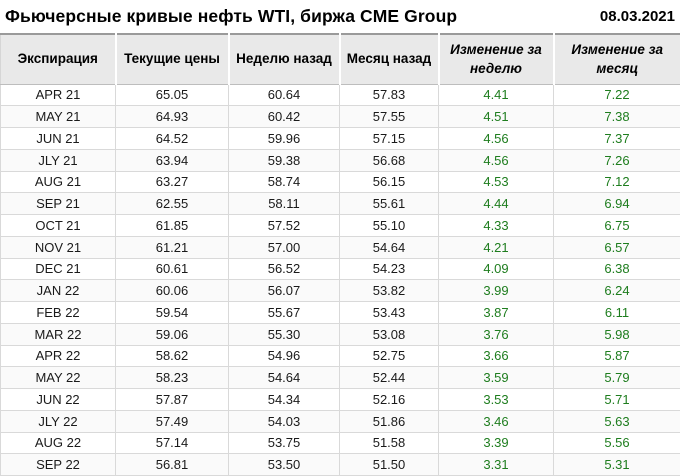  Describe the element at coordinates (389, 116) in the screenshot. I see `month-ago-cell: 57.55` at that location.